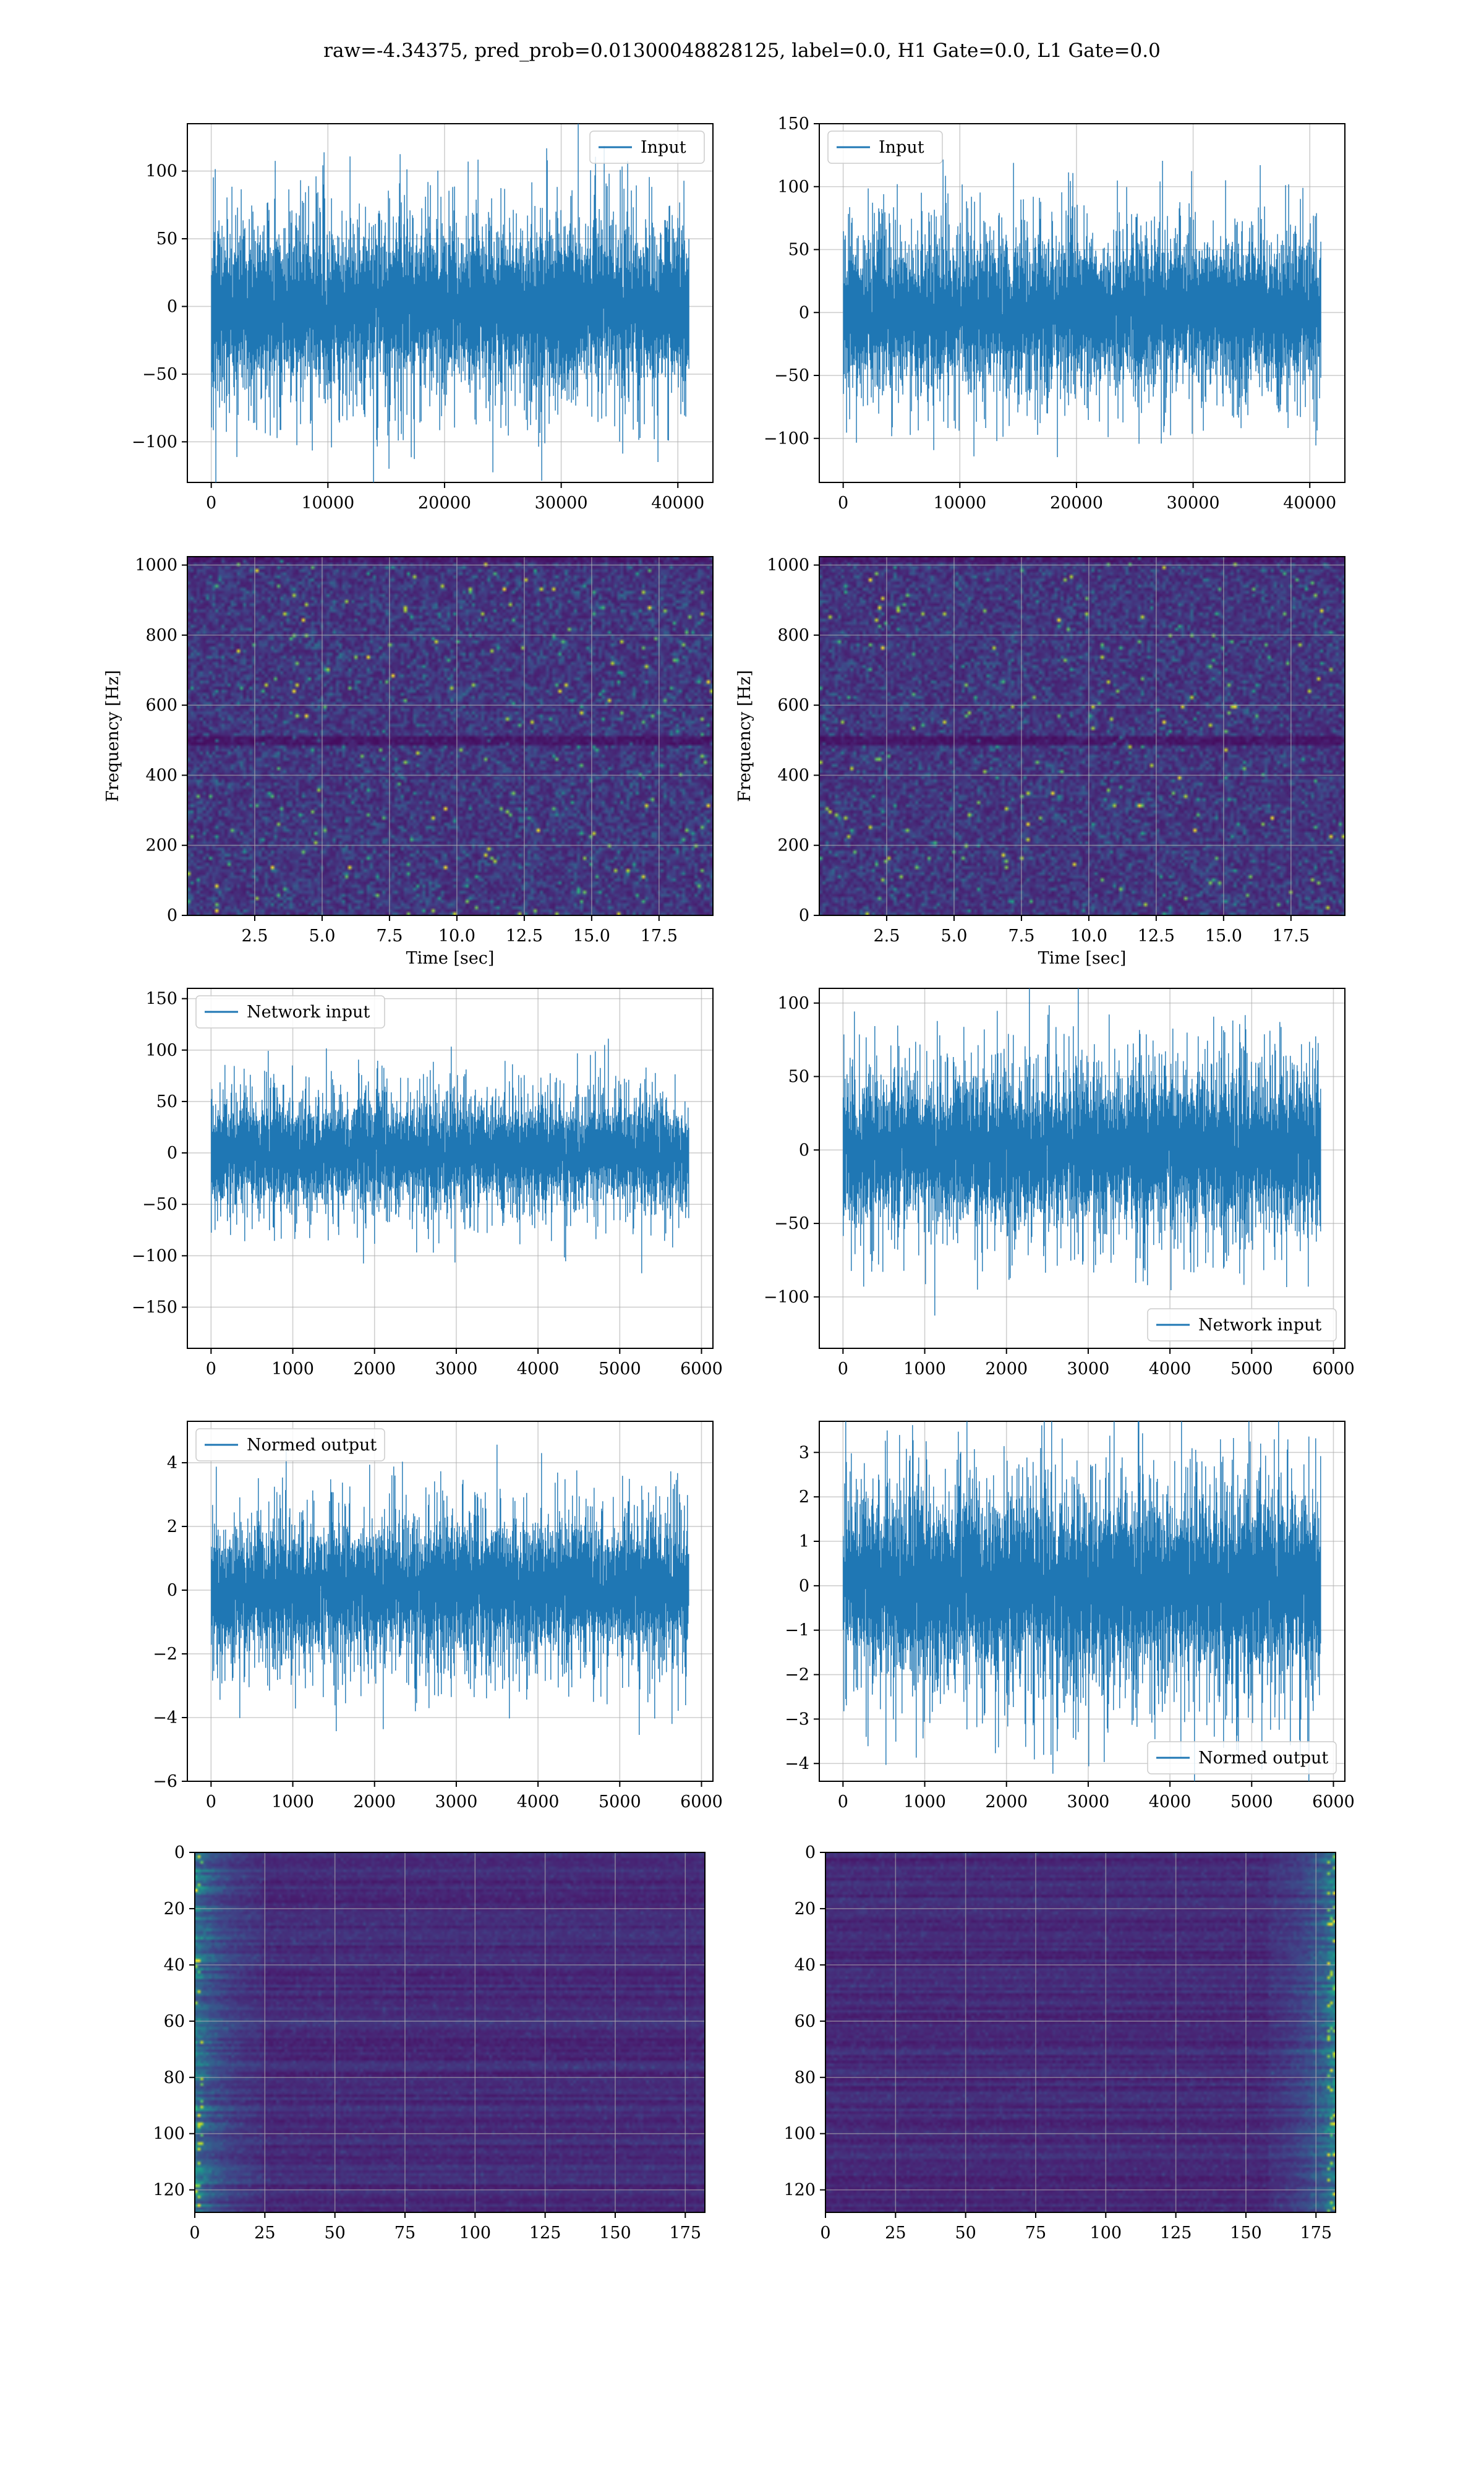  What do you see at coordinates (1309, 503) in the screenshot?
I see `x-tick-label: 40000` at bounding box center [1309, 503].